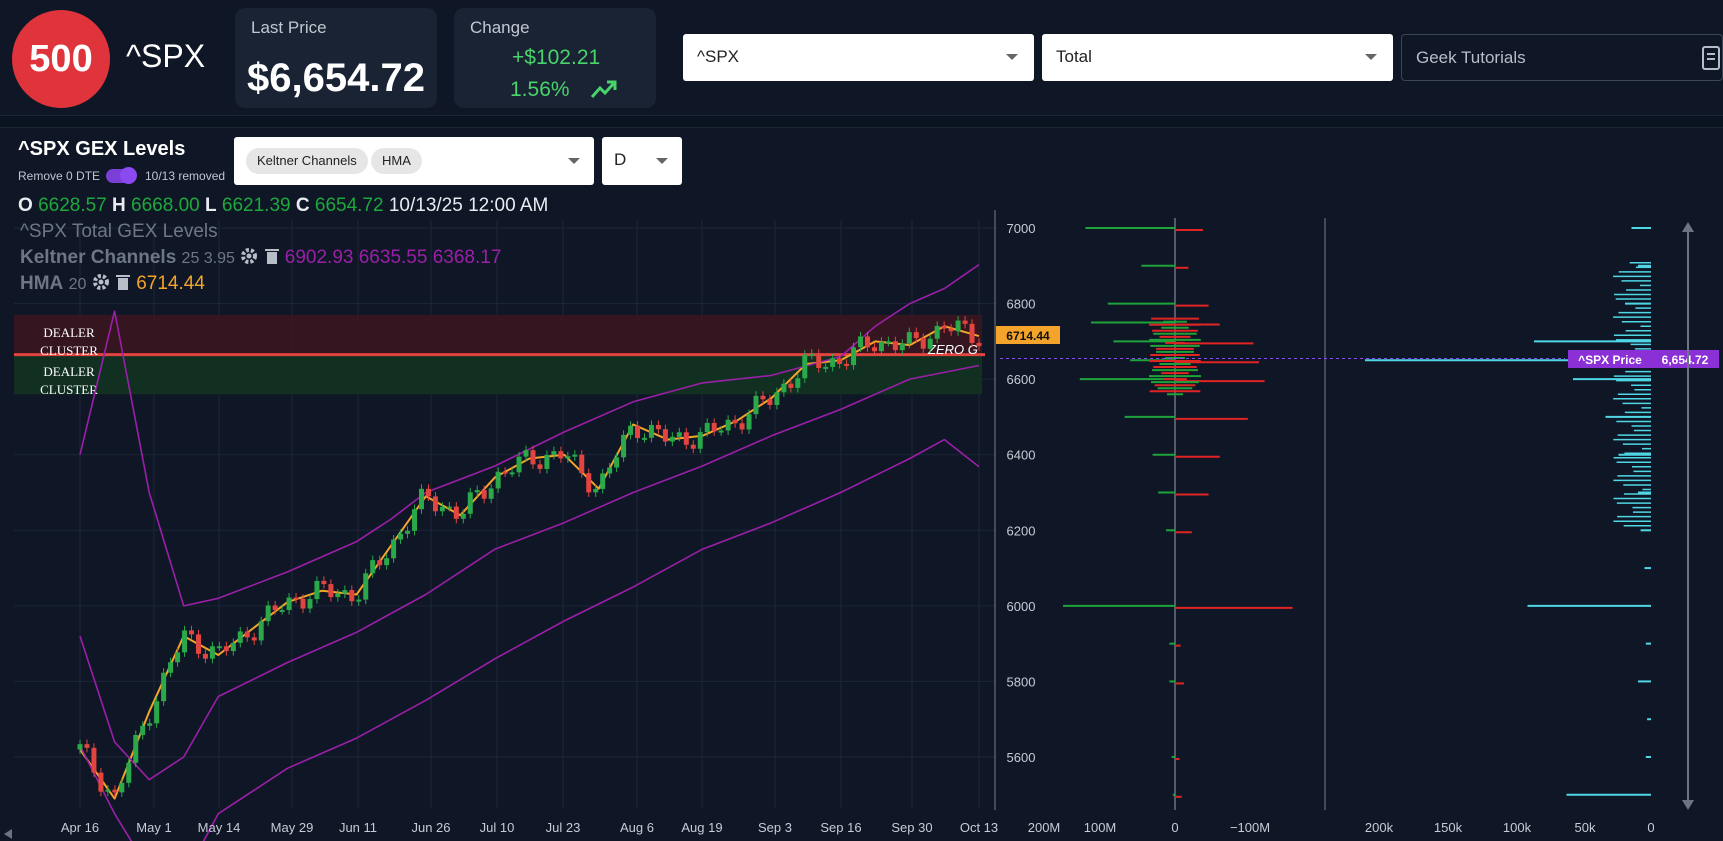  I want to click on ohlc-l-label: L, so click(211, 205).